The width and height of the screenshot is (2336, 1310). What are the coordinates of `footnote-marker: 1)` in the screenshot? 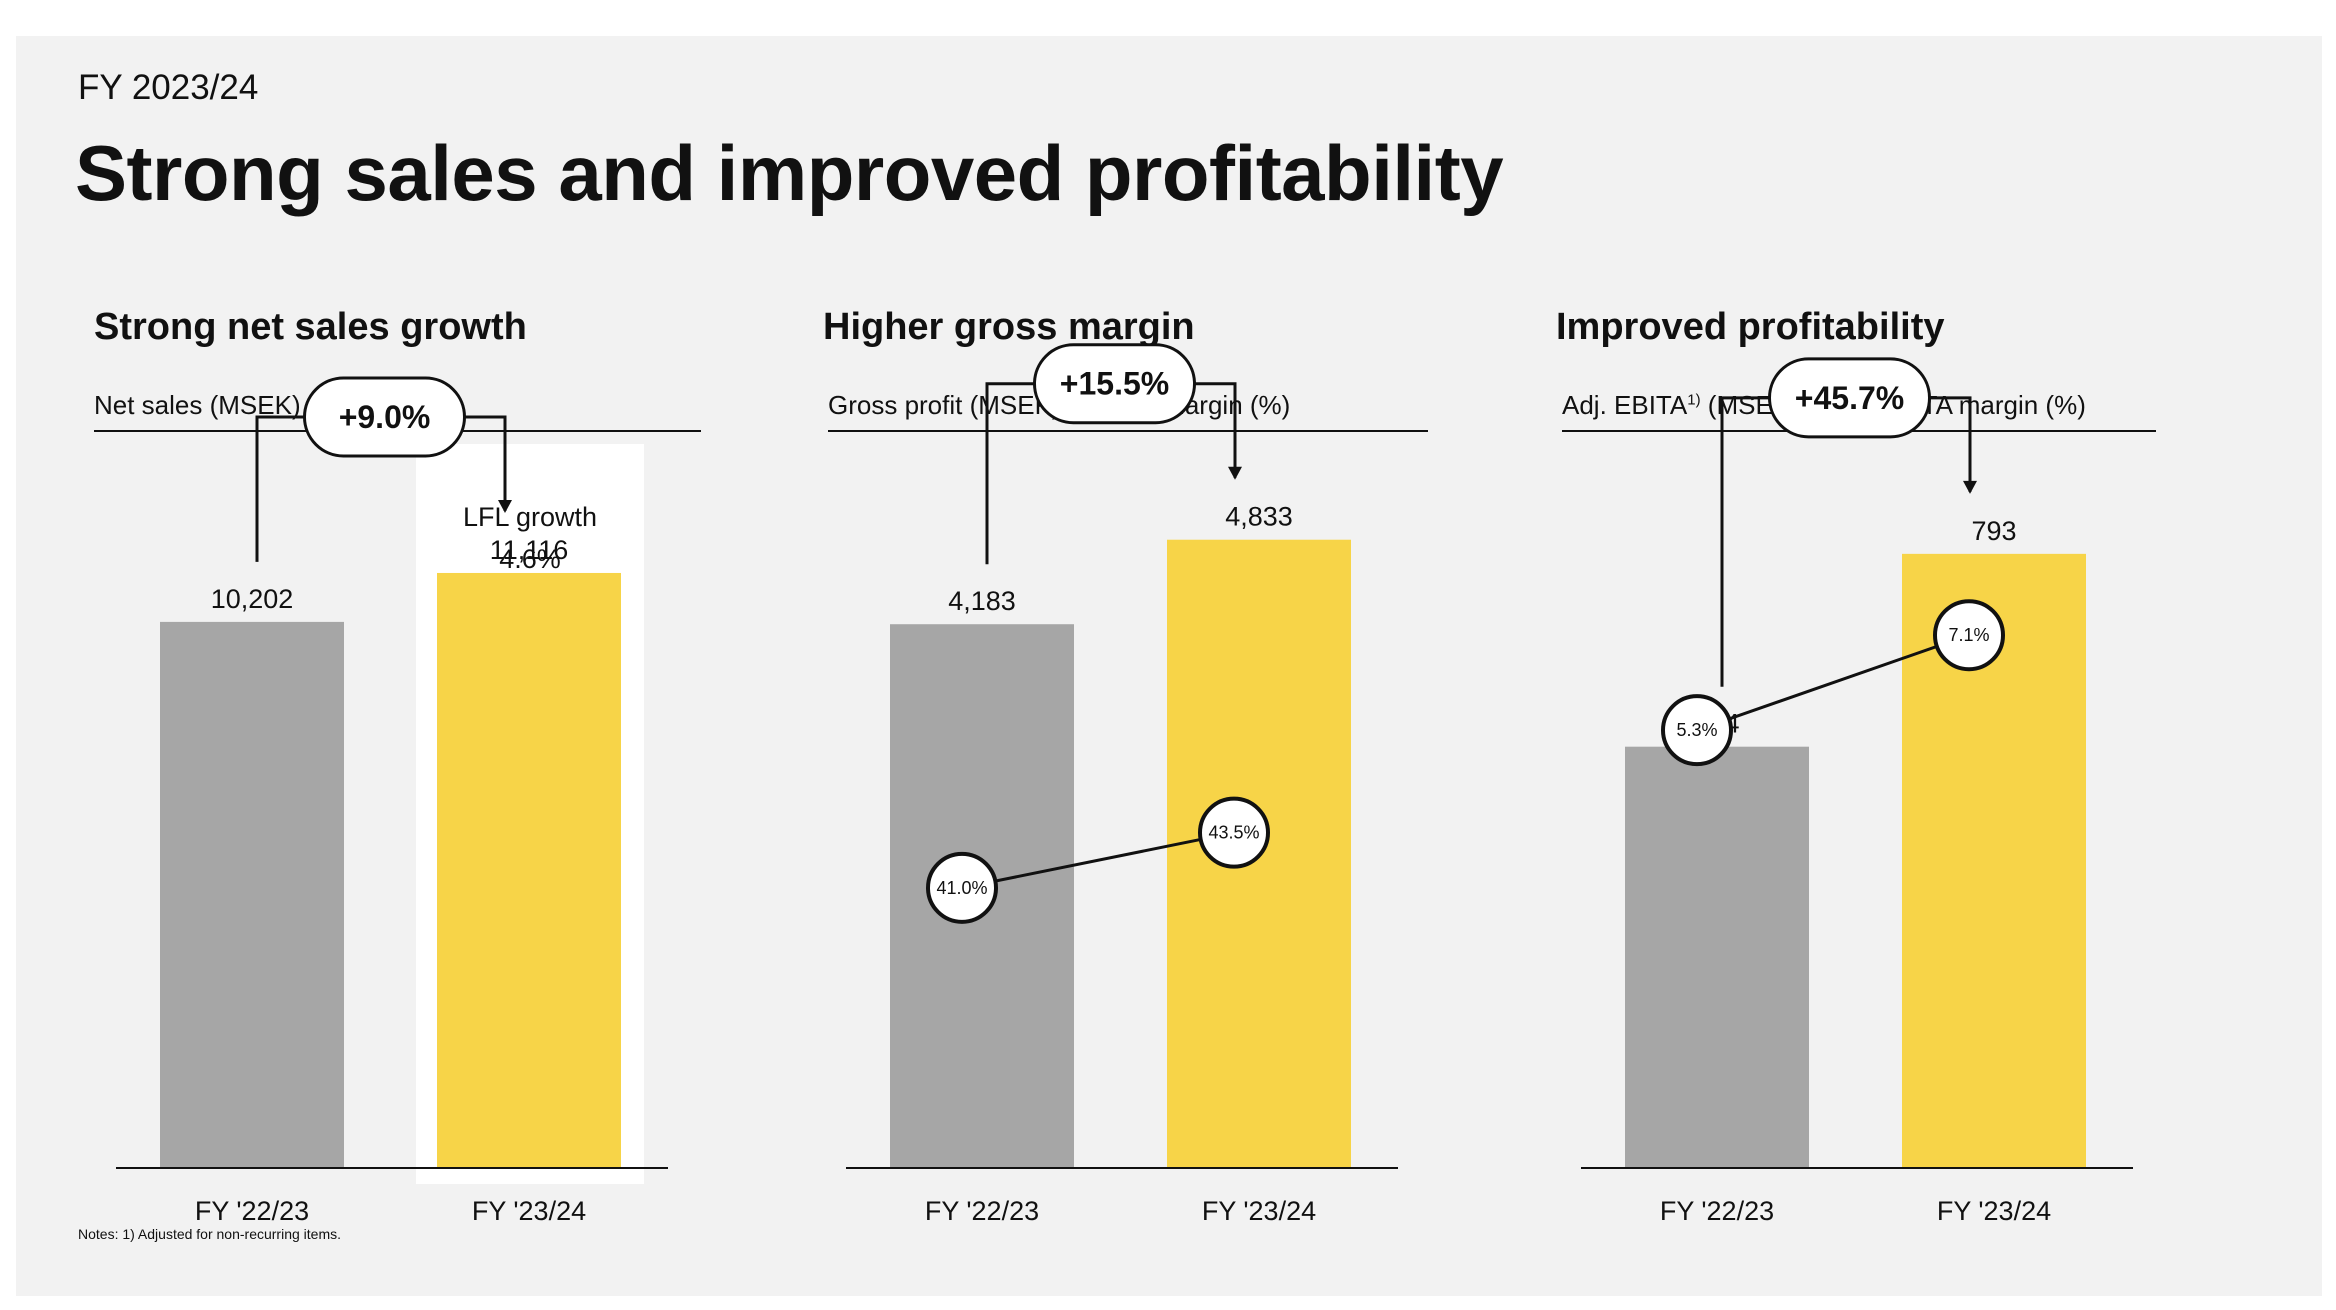 It's located at (1694, 400).